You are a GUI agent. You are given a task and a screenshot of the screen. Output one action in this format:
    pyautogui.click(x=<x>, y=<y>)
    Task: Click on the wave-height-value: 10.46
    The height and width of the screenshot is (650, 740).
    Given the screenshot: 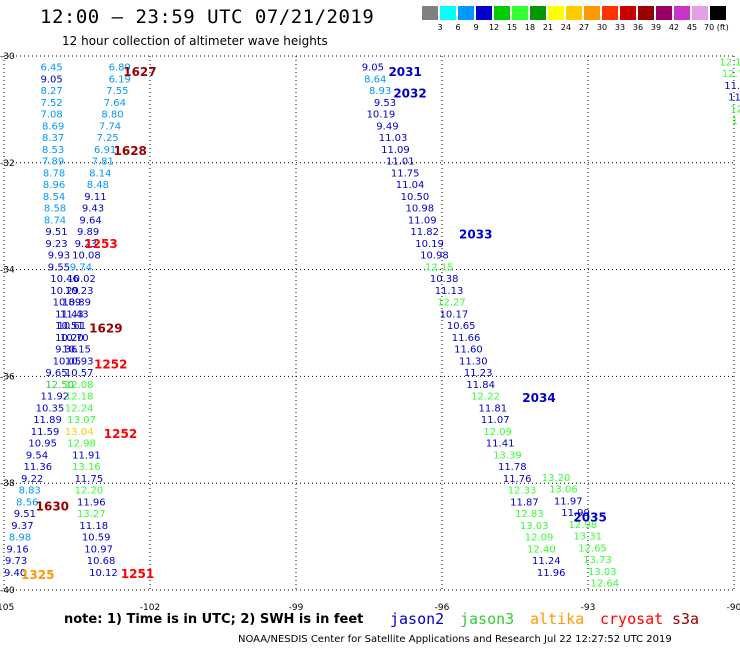 What is the action you would take?
    pyautogui.click(x=64, y=279)
    